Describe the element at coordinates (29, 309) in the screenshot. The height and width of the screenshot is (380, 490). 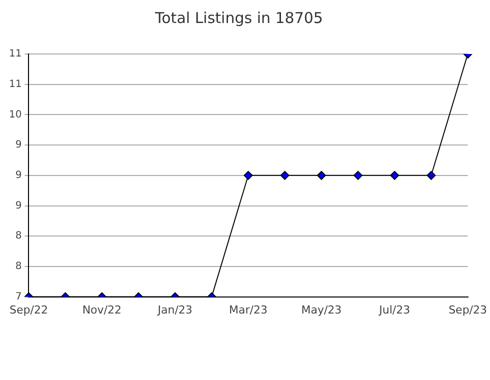
I see `x-tick-label: Sep/22` at that location.